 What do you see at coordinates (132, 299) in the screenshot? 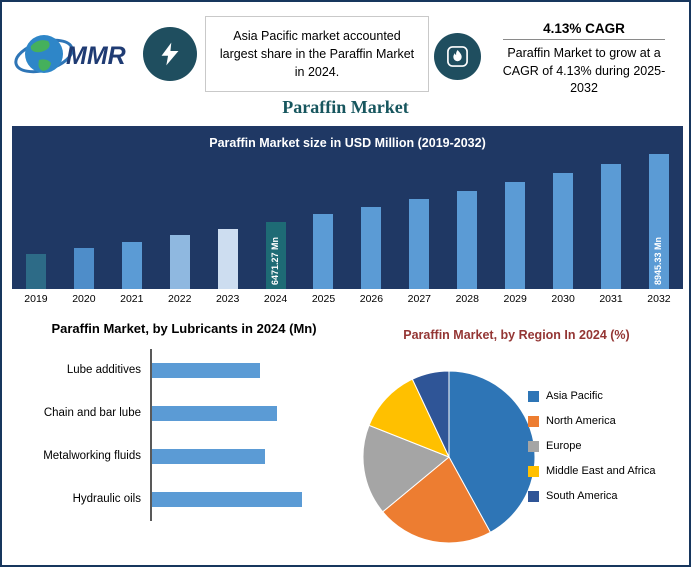
I see `year-label: 2021` at bounding box center [132, 299].